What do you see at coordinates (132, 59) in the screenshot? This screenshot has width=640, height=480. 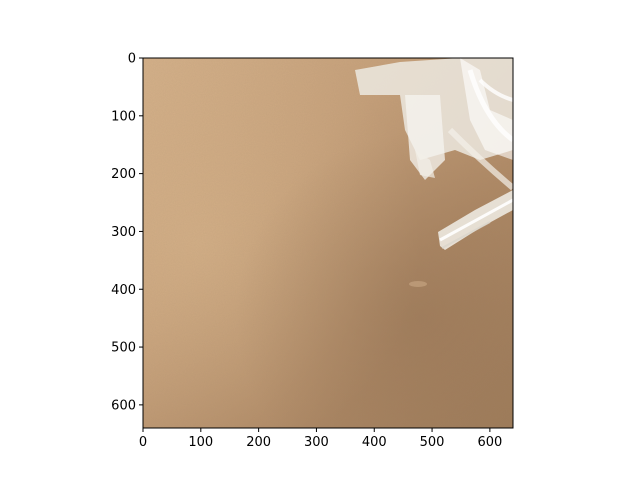 I see `y-tick-label: 0` at bounding box center [132, 59].